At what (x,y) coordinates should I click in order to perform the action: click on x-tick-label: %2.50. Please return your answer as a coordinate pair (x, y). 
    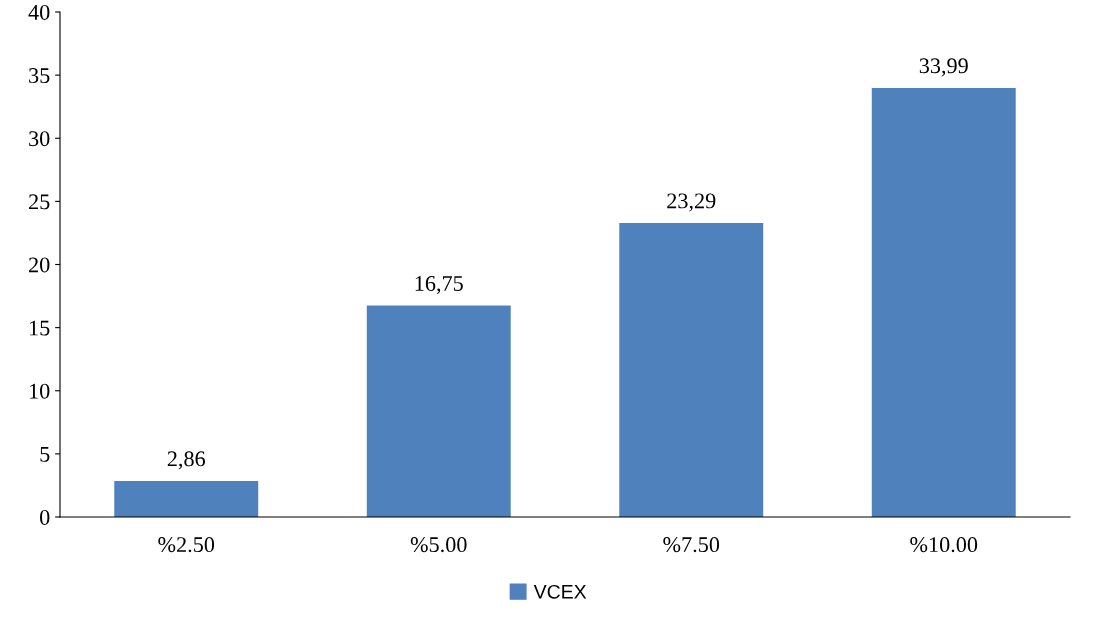
    Looking at the image, I should click on (186, 545).